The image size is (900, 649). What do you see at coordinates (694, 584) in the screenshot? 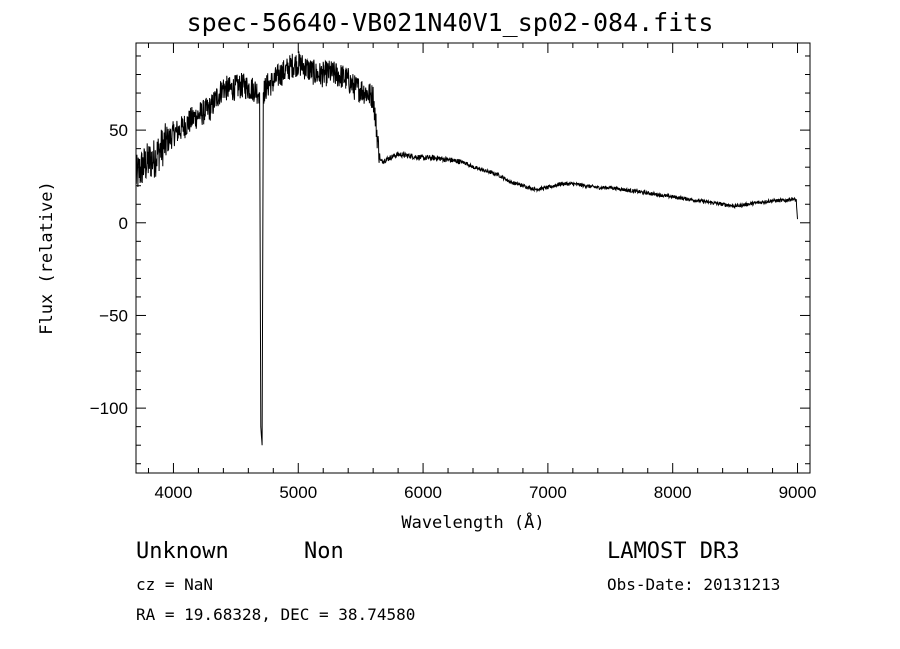
I see `observation-date: Obs-Date: 20131213` at bounding box center [694, 584].